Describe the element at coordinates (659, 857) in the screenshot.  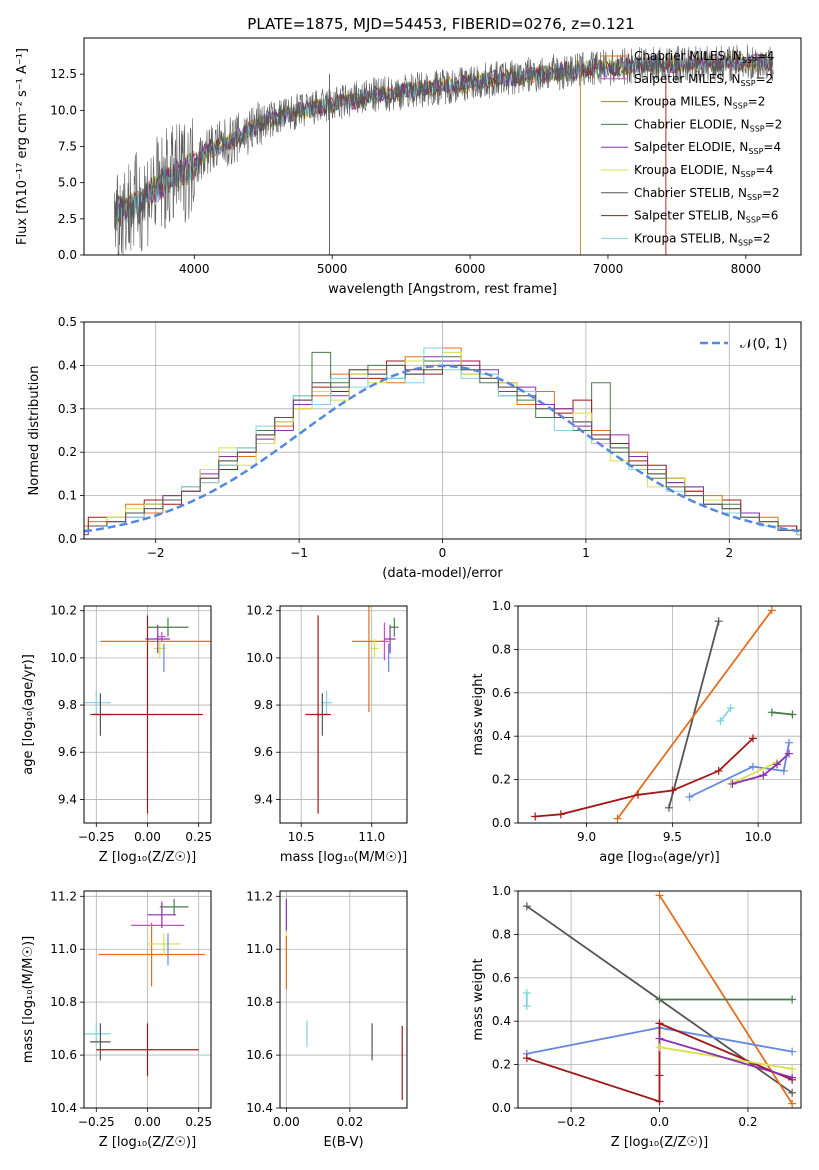
I see `x-axis-label: age [log₁₀(age/yr)]` at that location.